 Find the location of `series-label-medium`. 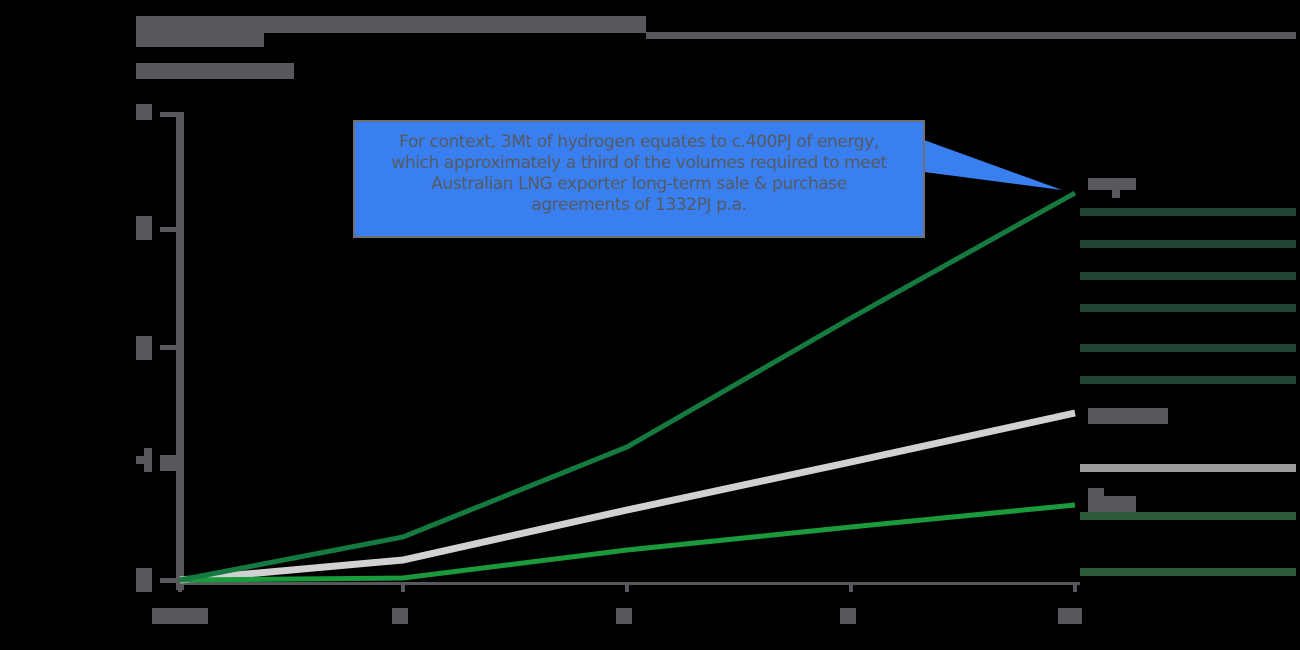

series-label-medium is located at coordinates (1128, 416).